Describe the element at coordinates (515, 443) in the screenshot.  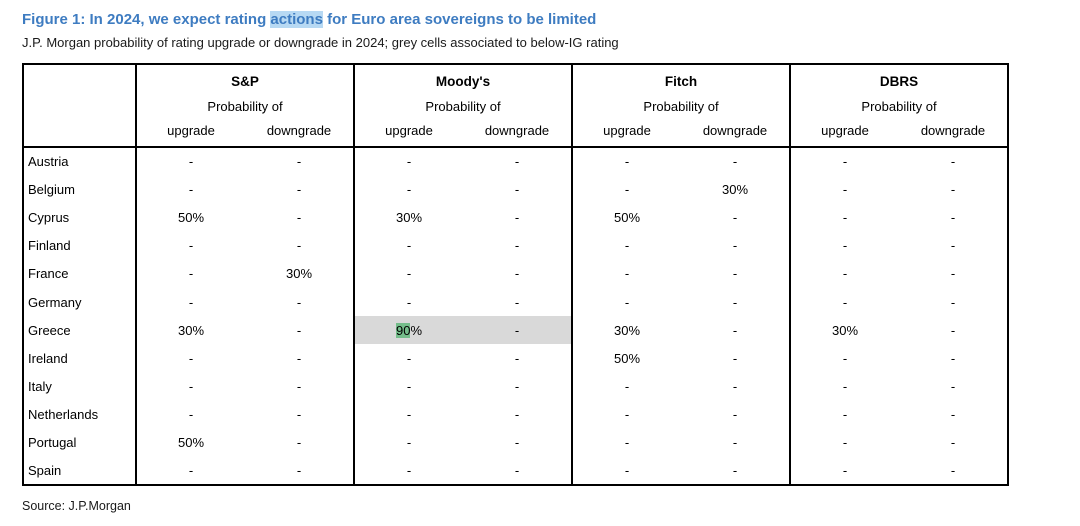
I see `table-row: Portugal 50% - - - - - - -` at that location.